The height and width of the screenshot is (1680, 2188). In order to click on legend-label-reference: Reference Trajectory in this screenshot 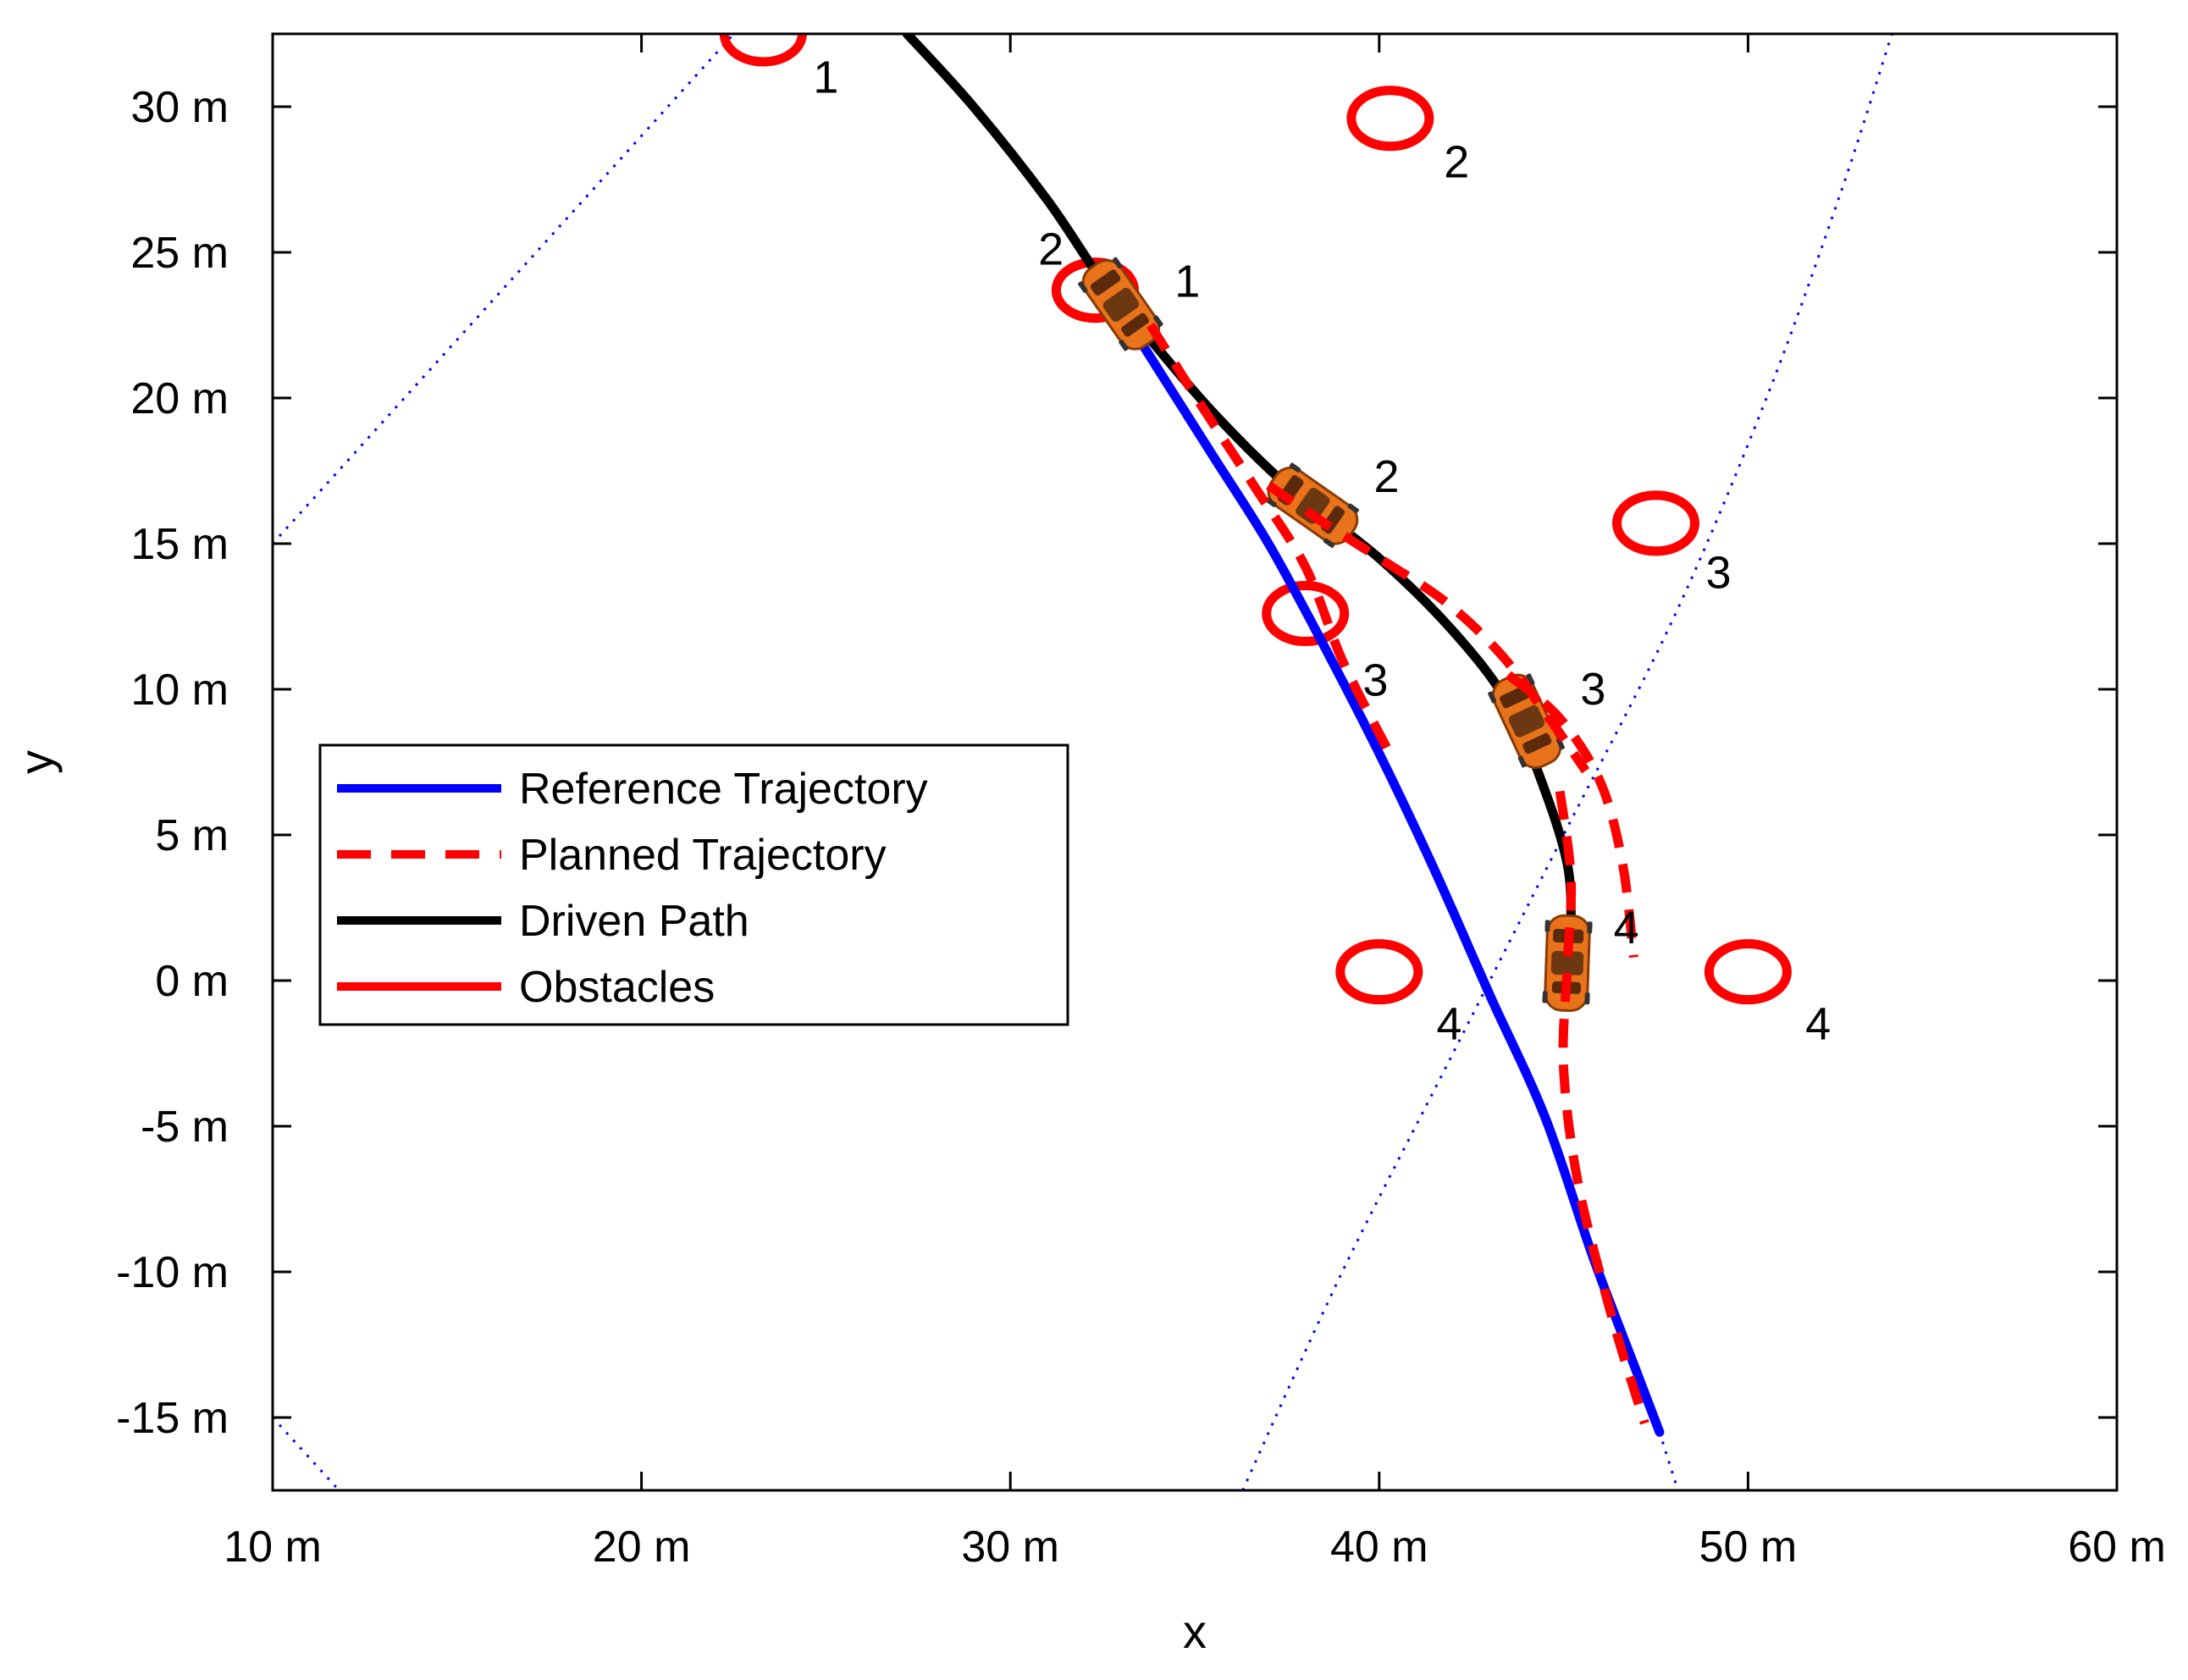, I will do `click(723, 789)`.